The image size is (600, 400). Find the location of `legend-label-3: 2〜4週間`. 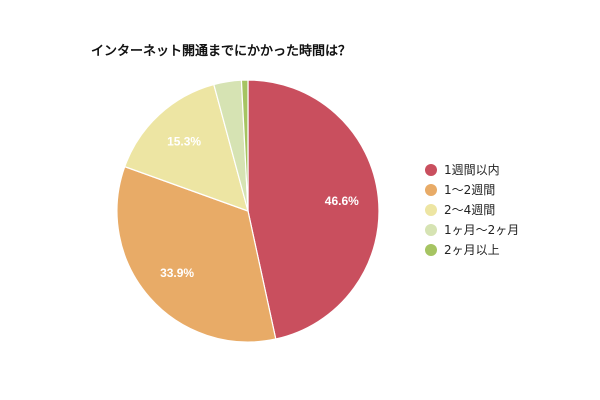

legend-label-3: 2〜4週間 is located at coordinates (469, 210).